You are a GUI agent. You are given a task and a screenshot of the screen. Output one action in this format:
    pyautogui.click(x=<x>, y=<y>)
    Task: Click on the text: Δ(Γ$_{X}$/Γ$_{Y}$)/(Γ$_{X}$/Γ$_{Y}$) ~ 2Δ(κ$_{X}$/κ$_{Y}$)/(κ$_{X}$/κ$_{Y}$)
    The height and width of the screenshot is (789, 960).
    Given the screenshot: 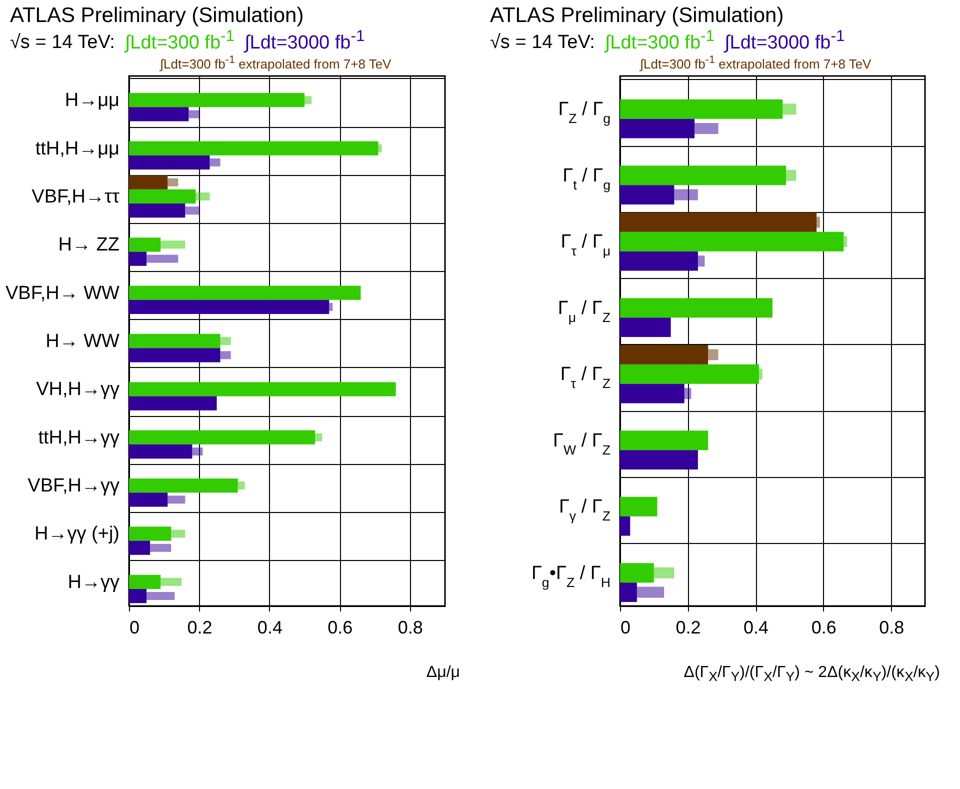 What is the action you would take?
    pyautogui.click(x=812, y=674)
    